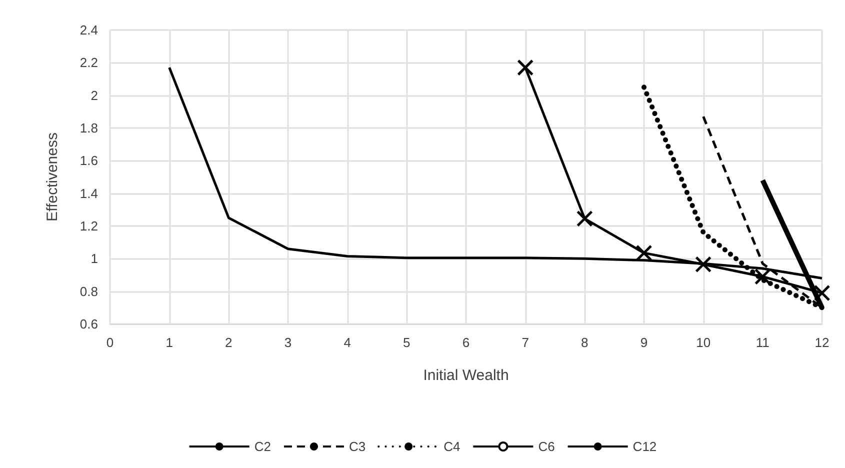 This screenshot has width=845, height=468. I want to click on y-tick-label: 1.6, so click(89, 160).